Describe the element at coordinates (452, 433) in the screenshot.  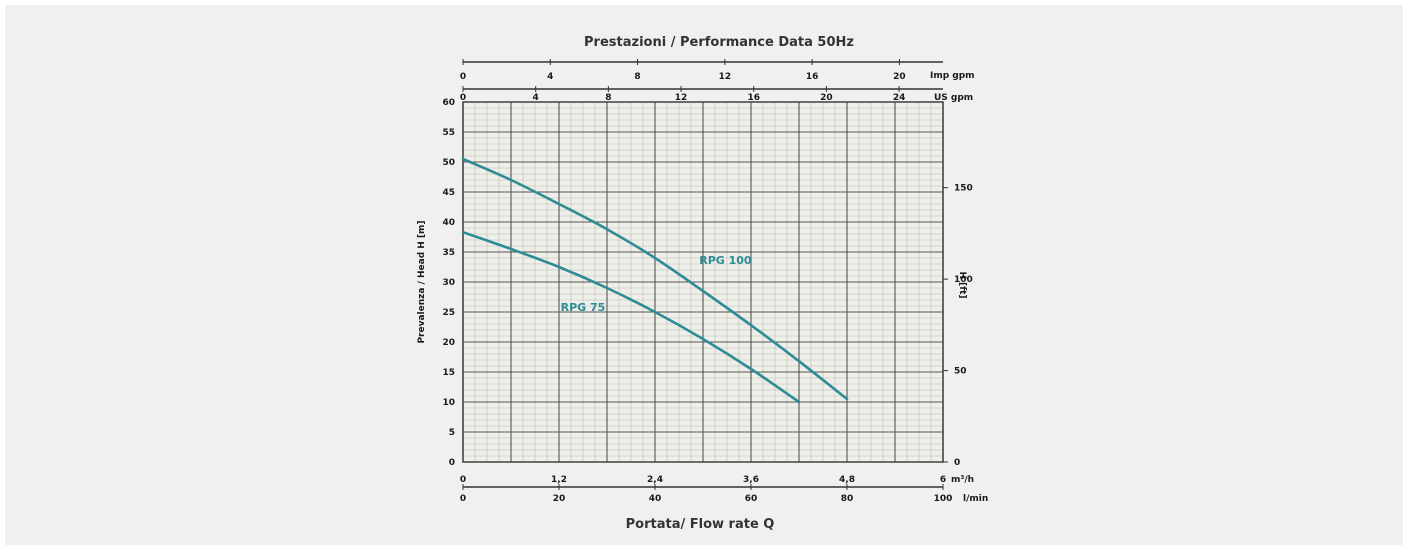
I see `y-tick-label: 5` at that location.